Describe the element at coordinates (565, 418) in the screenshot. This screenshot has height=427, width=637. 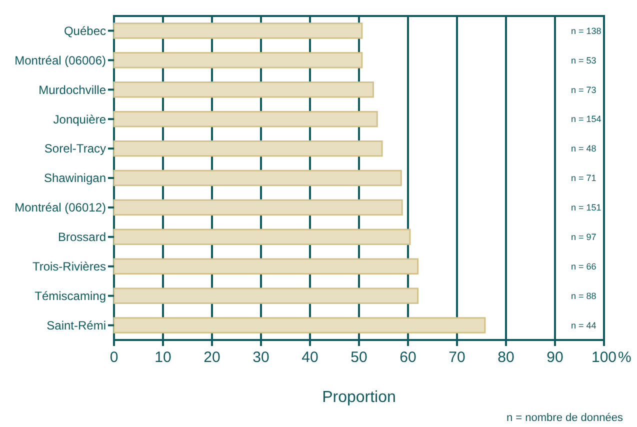
I see `text: n = nombre de données` at that location.